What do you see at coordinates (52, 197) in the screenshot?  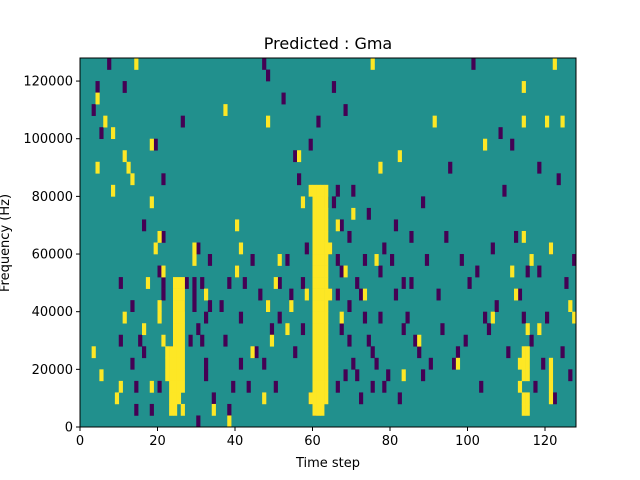 I see `y-tick-label: 80000` at bounding box center [52, 197].